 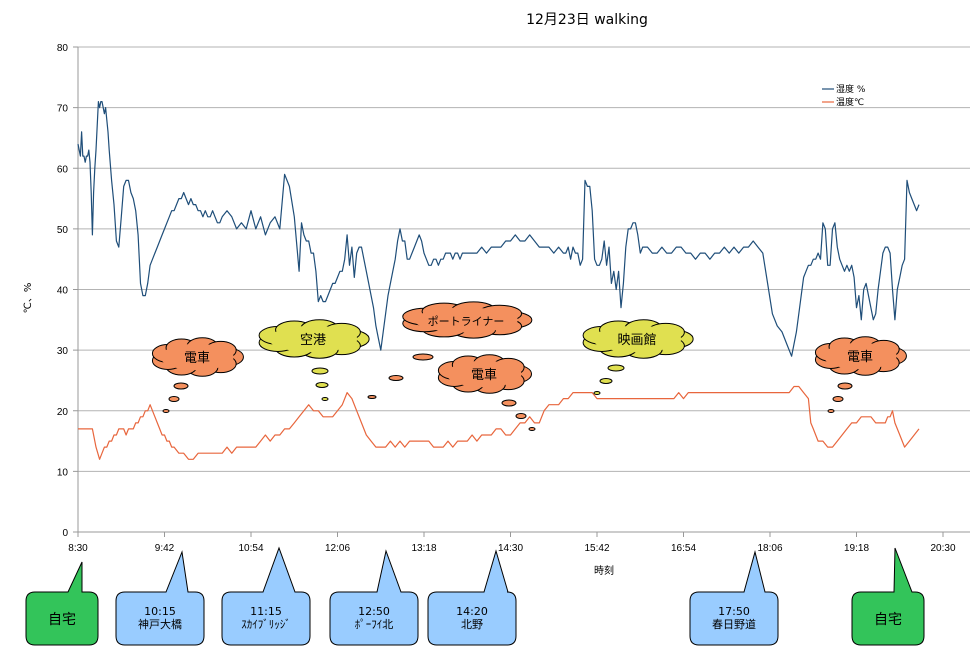 I want to click on callout-place: ｽｶｲﾌﾞﾘｯｼﾞ, so click(x=266, y=624).